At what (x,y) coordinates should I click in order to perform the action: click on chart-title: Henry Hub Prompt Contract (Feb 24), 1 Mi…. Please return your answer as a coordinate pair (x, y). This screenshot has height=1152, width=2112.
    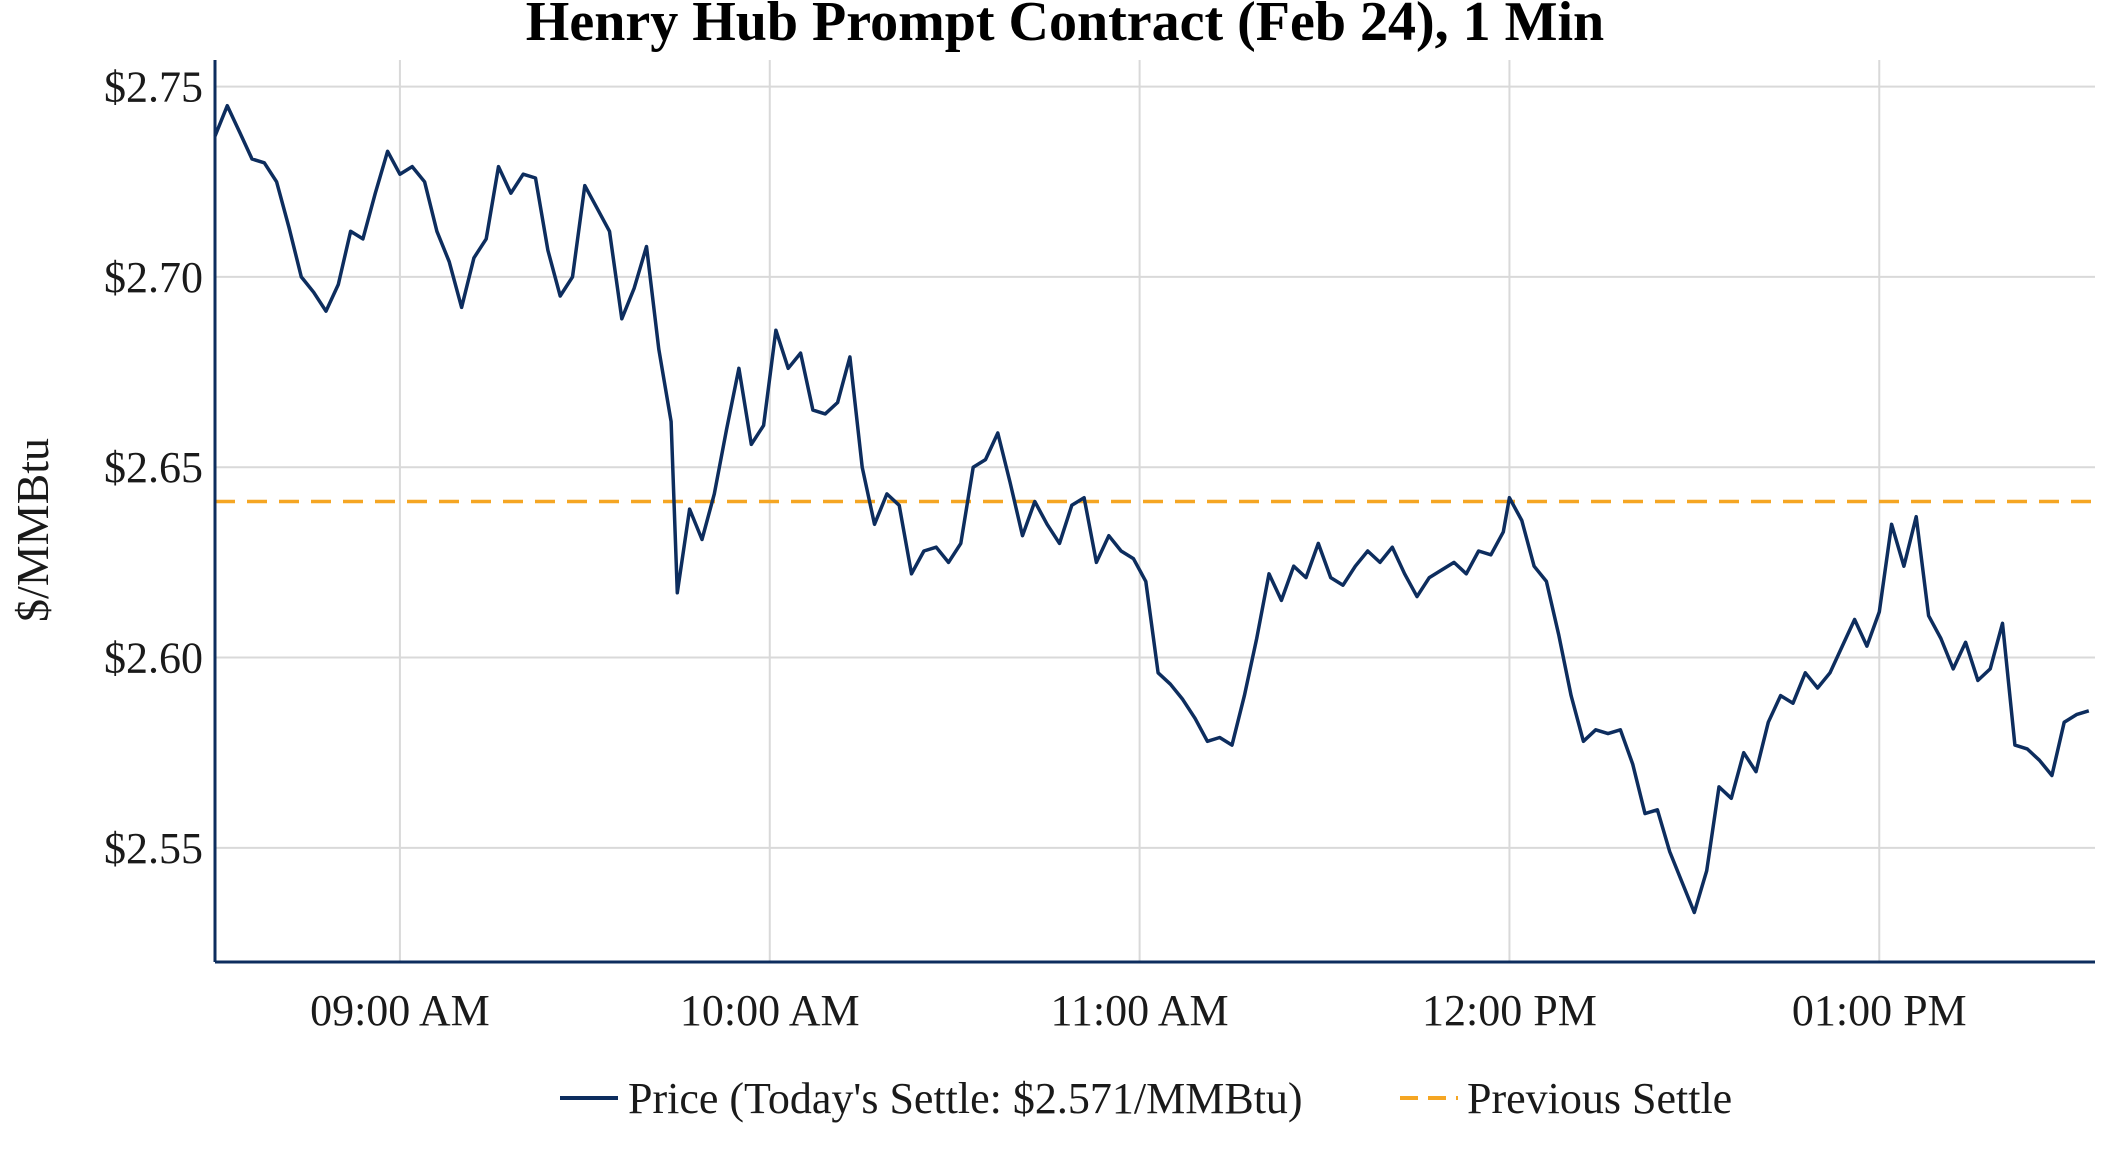
    Looking at the image, I should click on (1065, 26).